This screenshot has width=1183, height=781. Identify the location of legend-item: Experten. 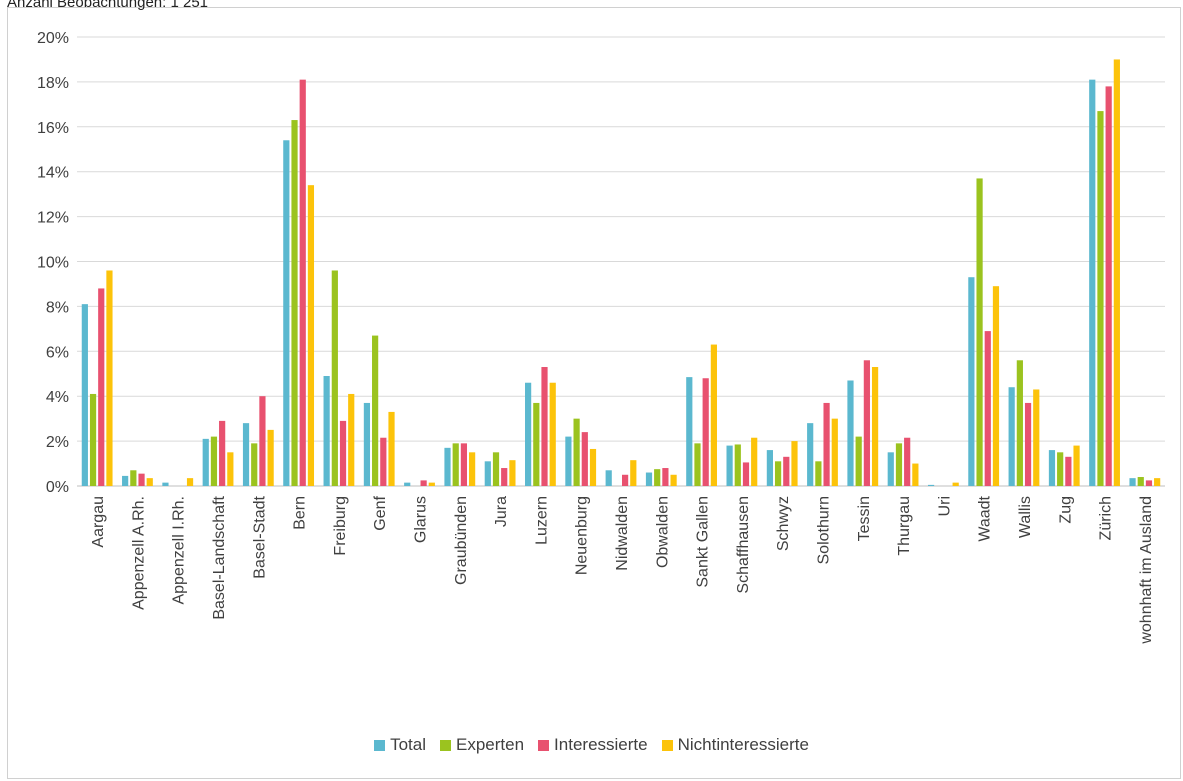
(482, 745).